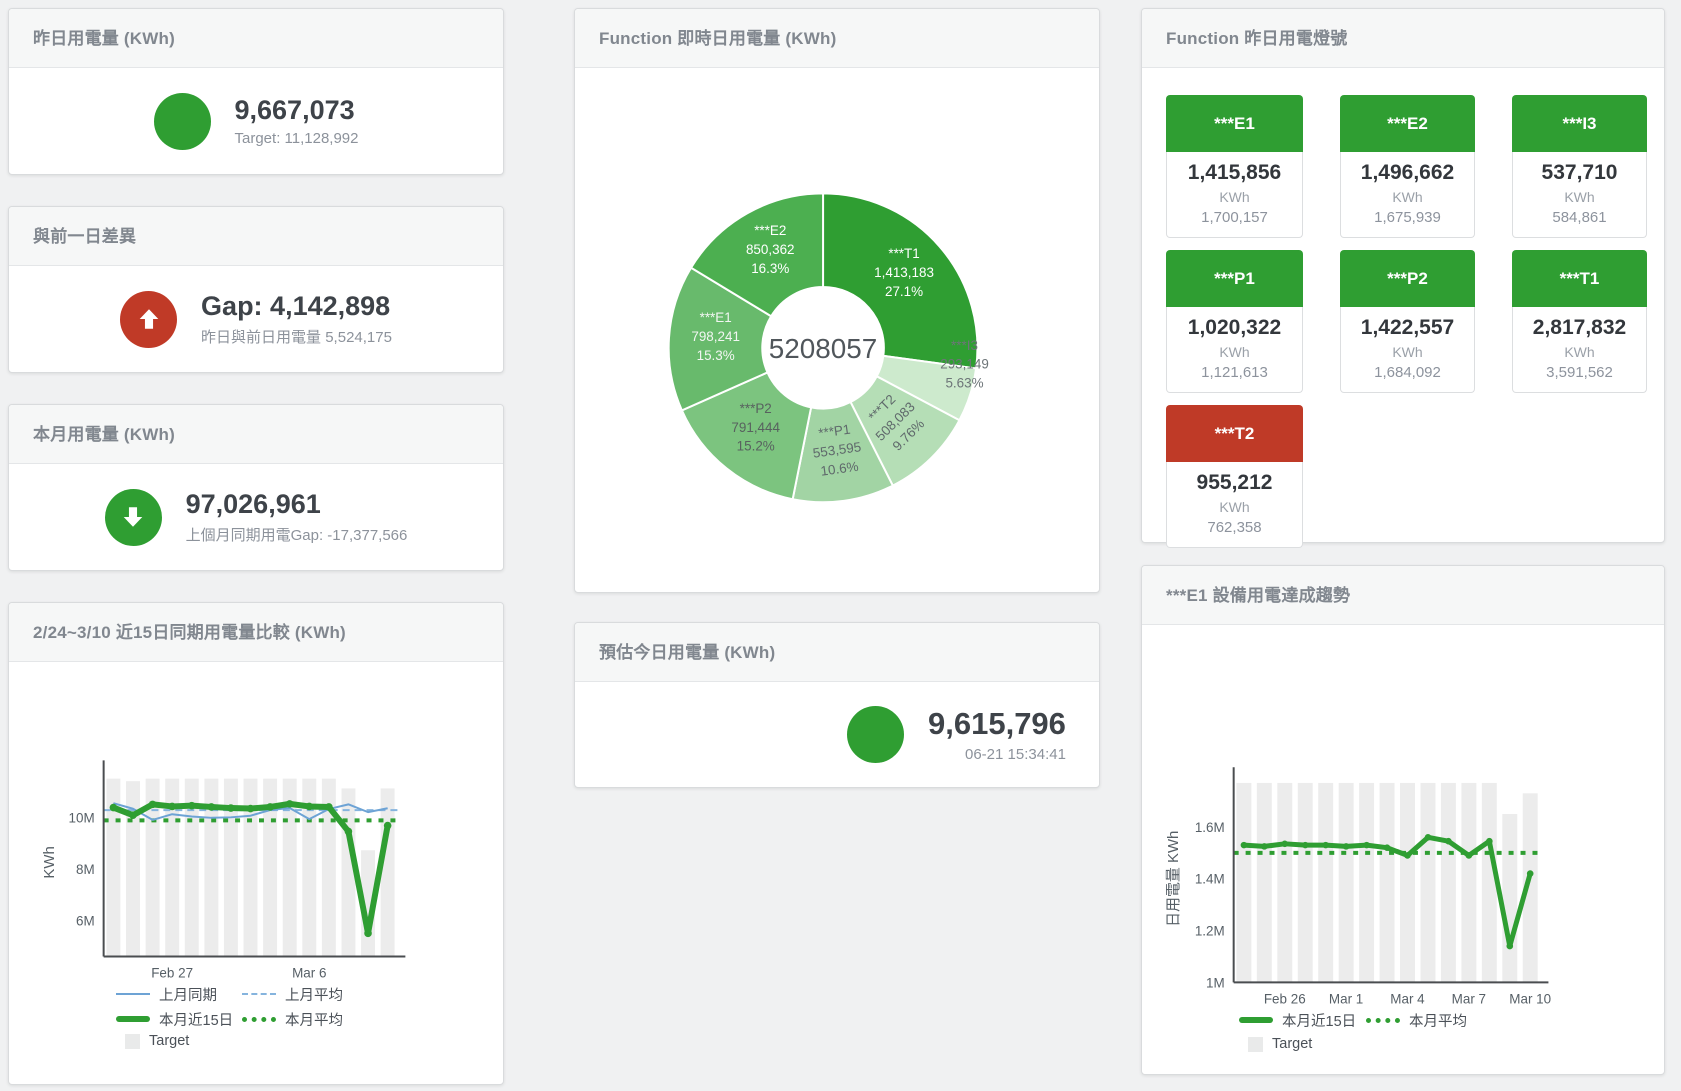 The height and width of the screenshot is (1091, 1681). What do you see at coordinates (314, 995) in the screenshot?
I see `legend-label: 上月平均` at bounding box center [314, 995].